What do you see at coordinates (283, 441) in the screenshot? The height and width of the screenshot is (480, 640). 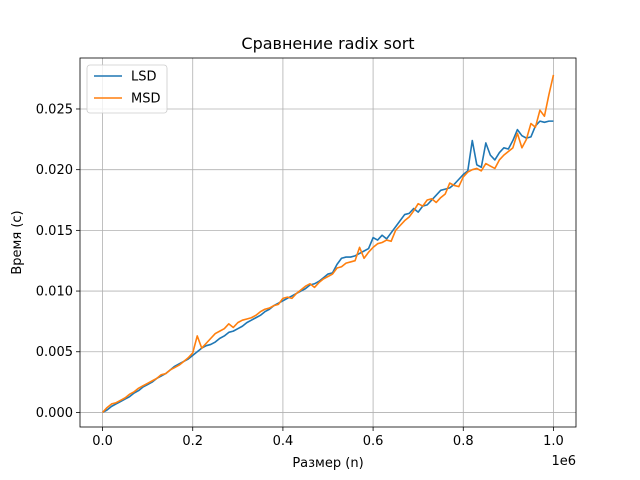 I see `x-tick-label: 0.4` at bounding box center [283, 441].